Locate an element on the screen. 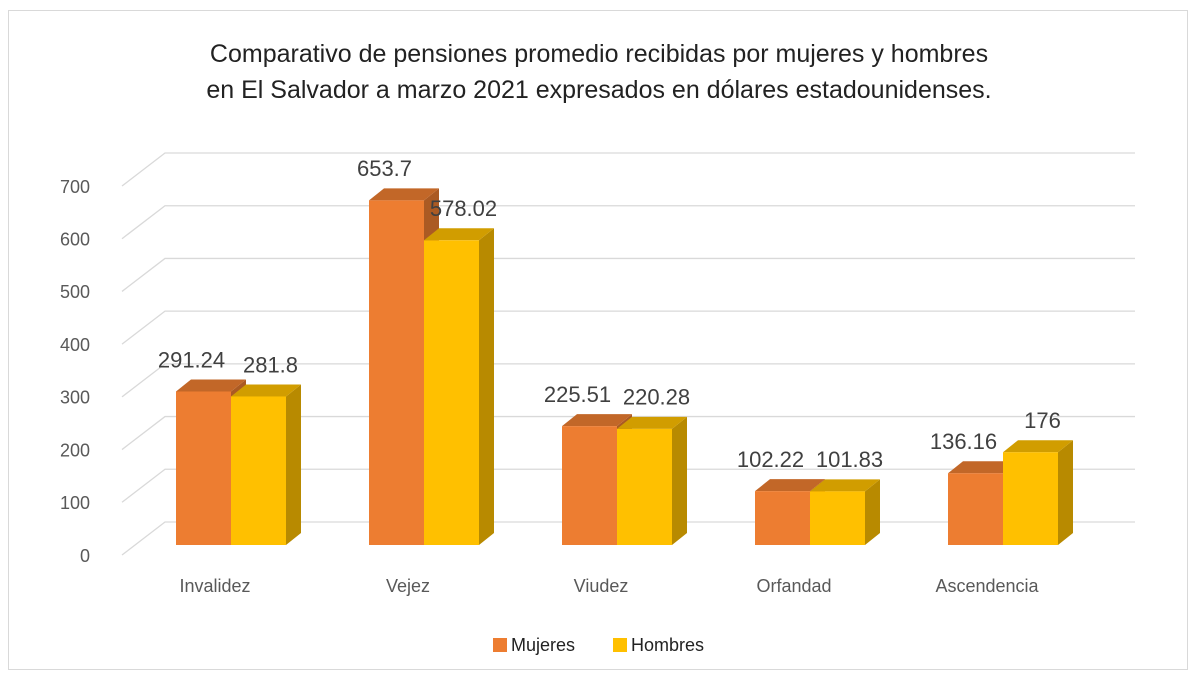 Image resolution: width=1198 pixels, height=675 pixels. value-label: 136.16 is located at coordinates (963, 441).